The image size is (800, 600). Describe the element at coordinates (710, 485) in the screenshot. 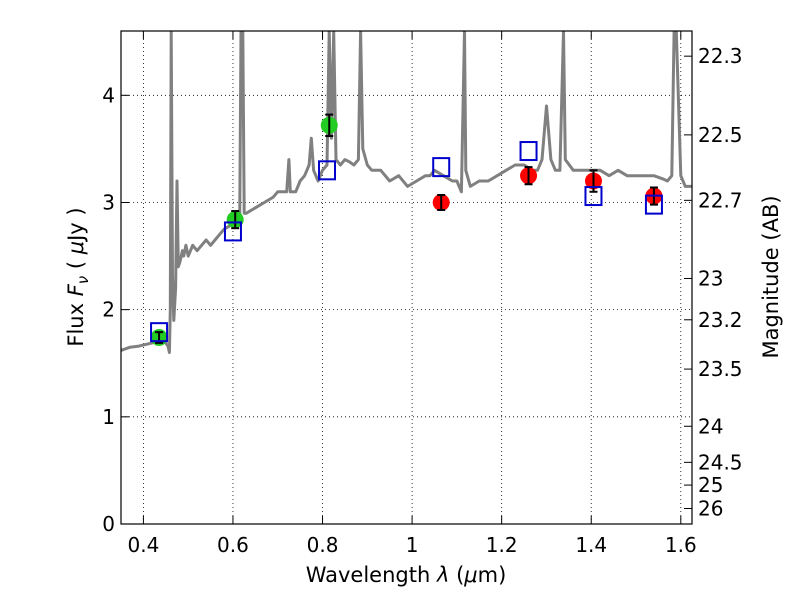

I see `right-tick-label: 25` at that location.